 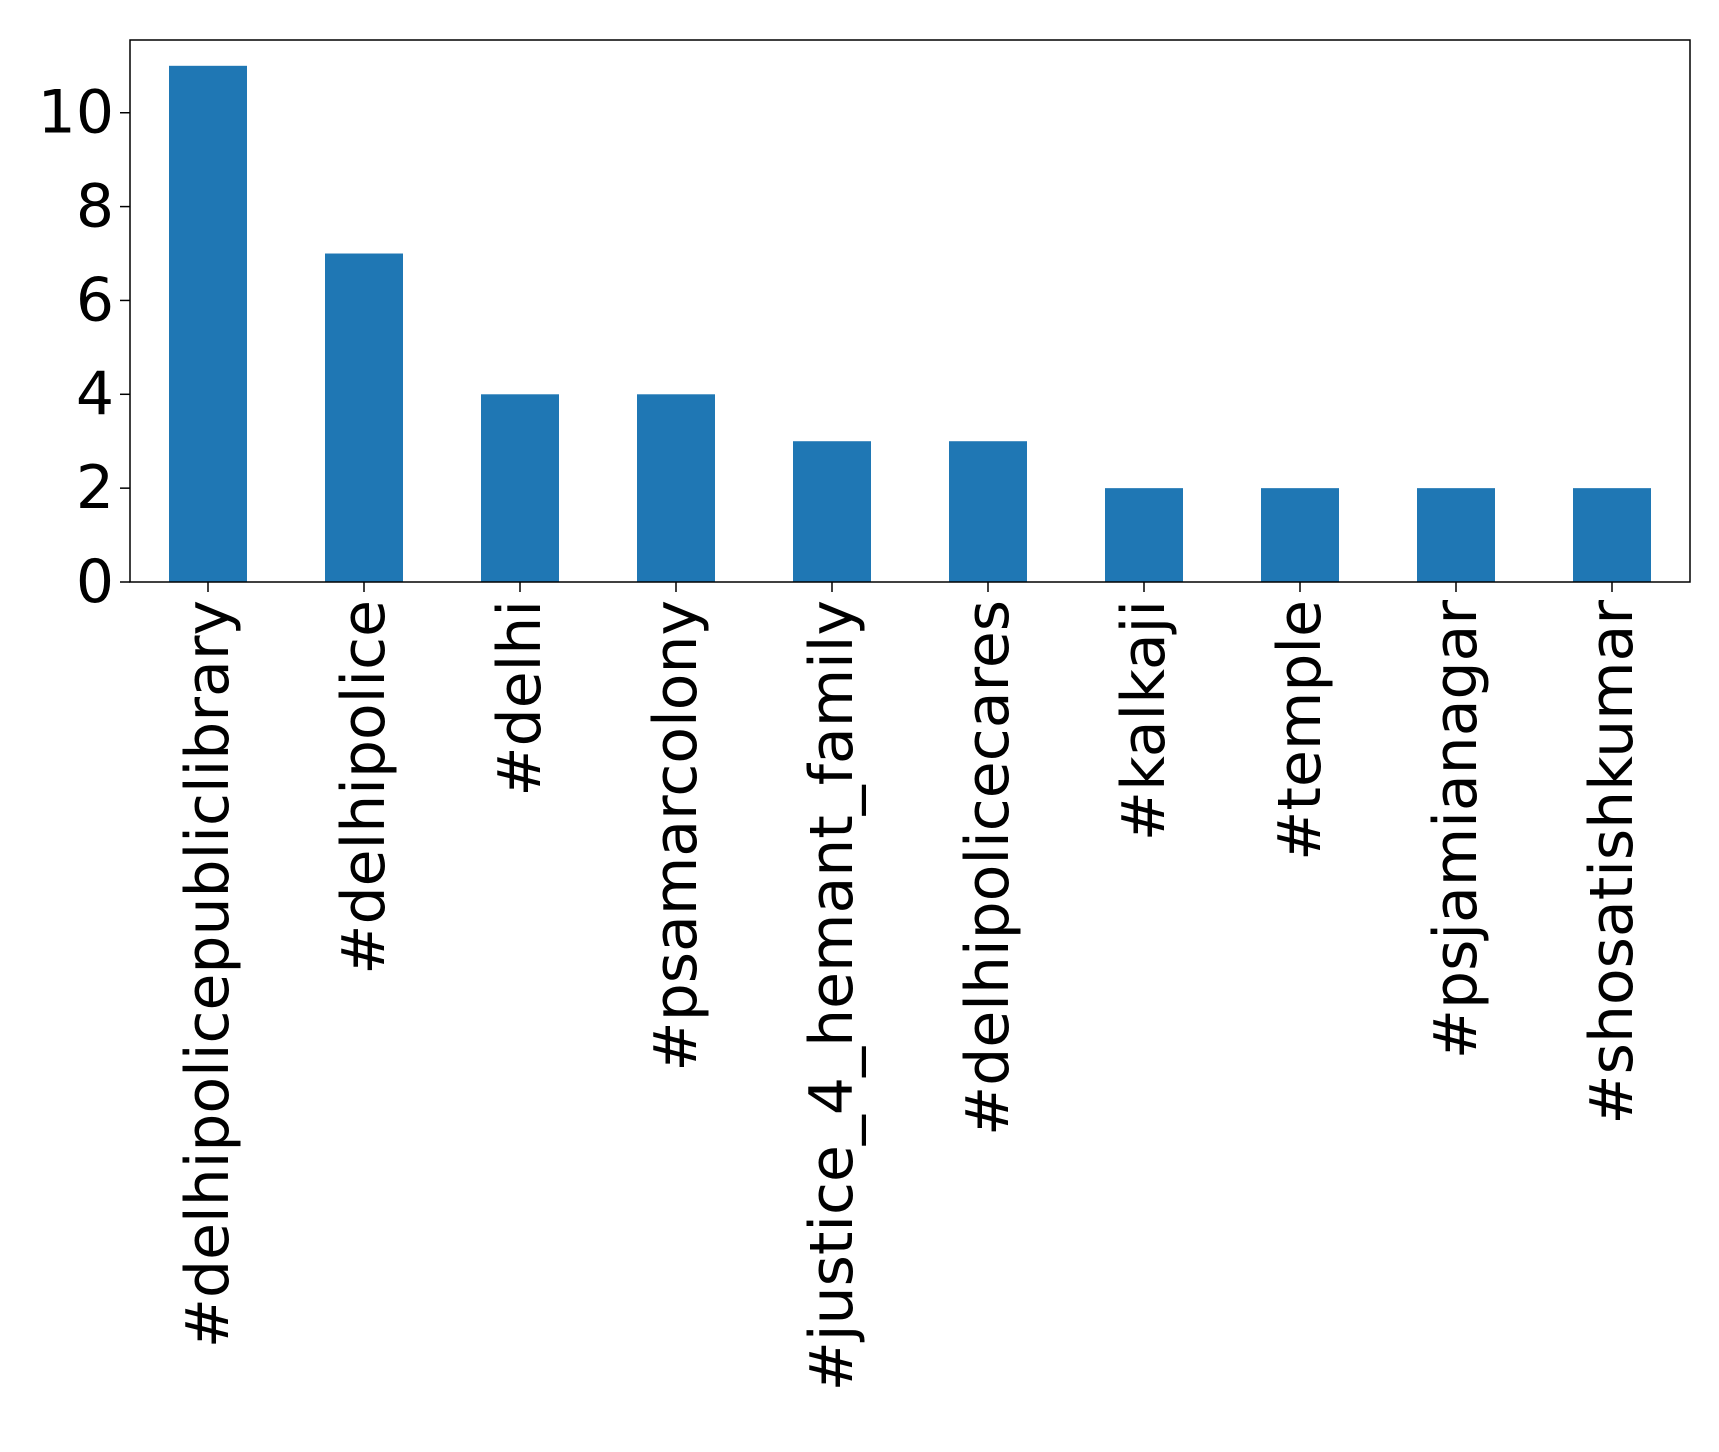 I want to click on x-tick-label: #delhipolice, so click(x=364, y=787).